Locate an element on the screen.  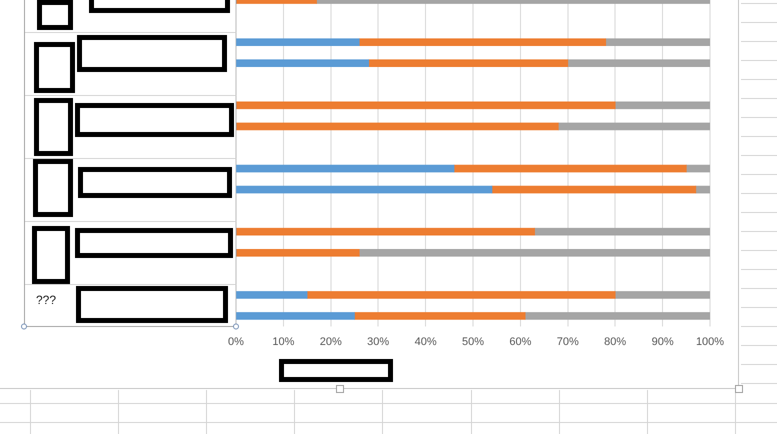
x-tick-label: 10% is located at coordinates (283, 342).